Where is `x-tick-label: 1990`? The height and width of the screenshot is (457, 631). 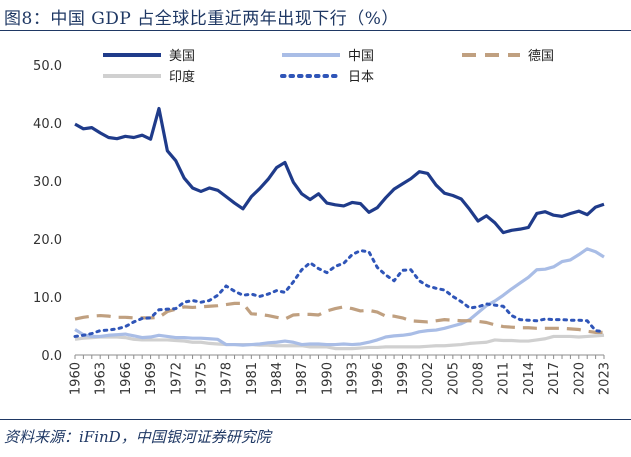 x-tick-label: 1990 is located at coordinates (327, 378).